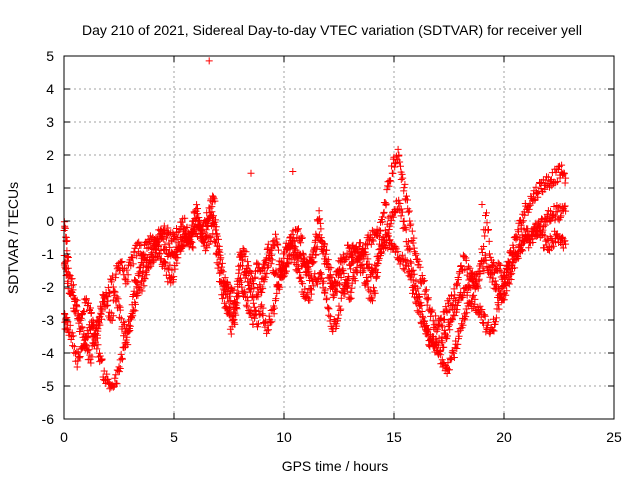 This screenshot has width=640, height=480. What do you see at coordinates (50, 155) in the screenshot?
I see `y-tick-label: 2` at bounding box center [50, 155].